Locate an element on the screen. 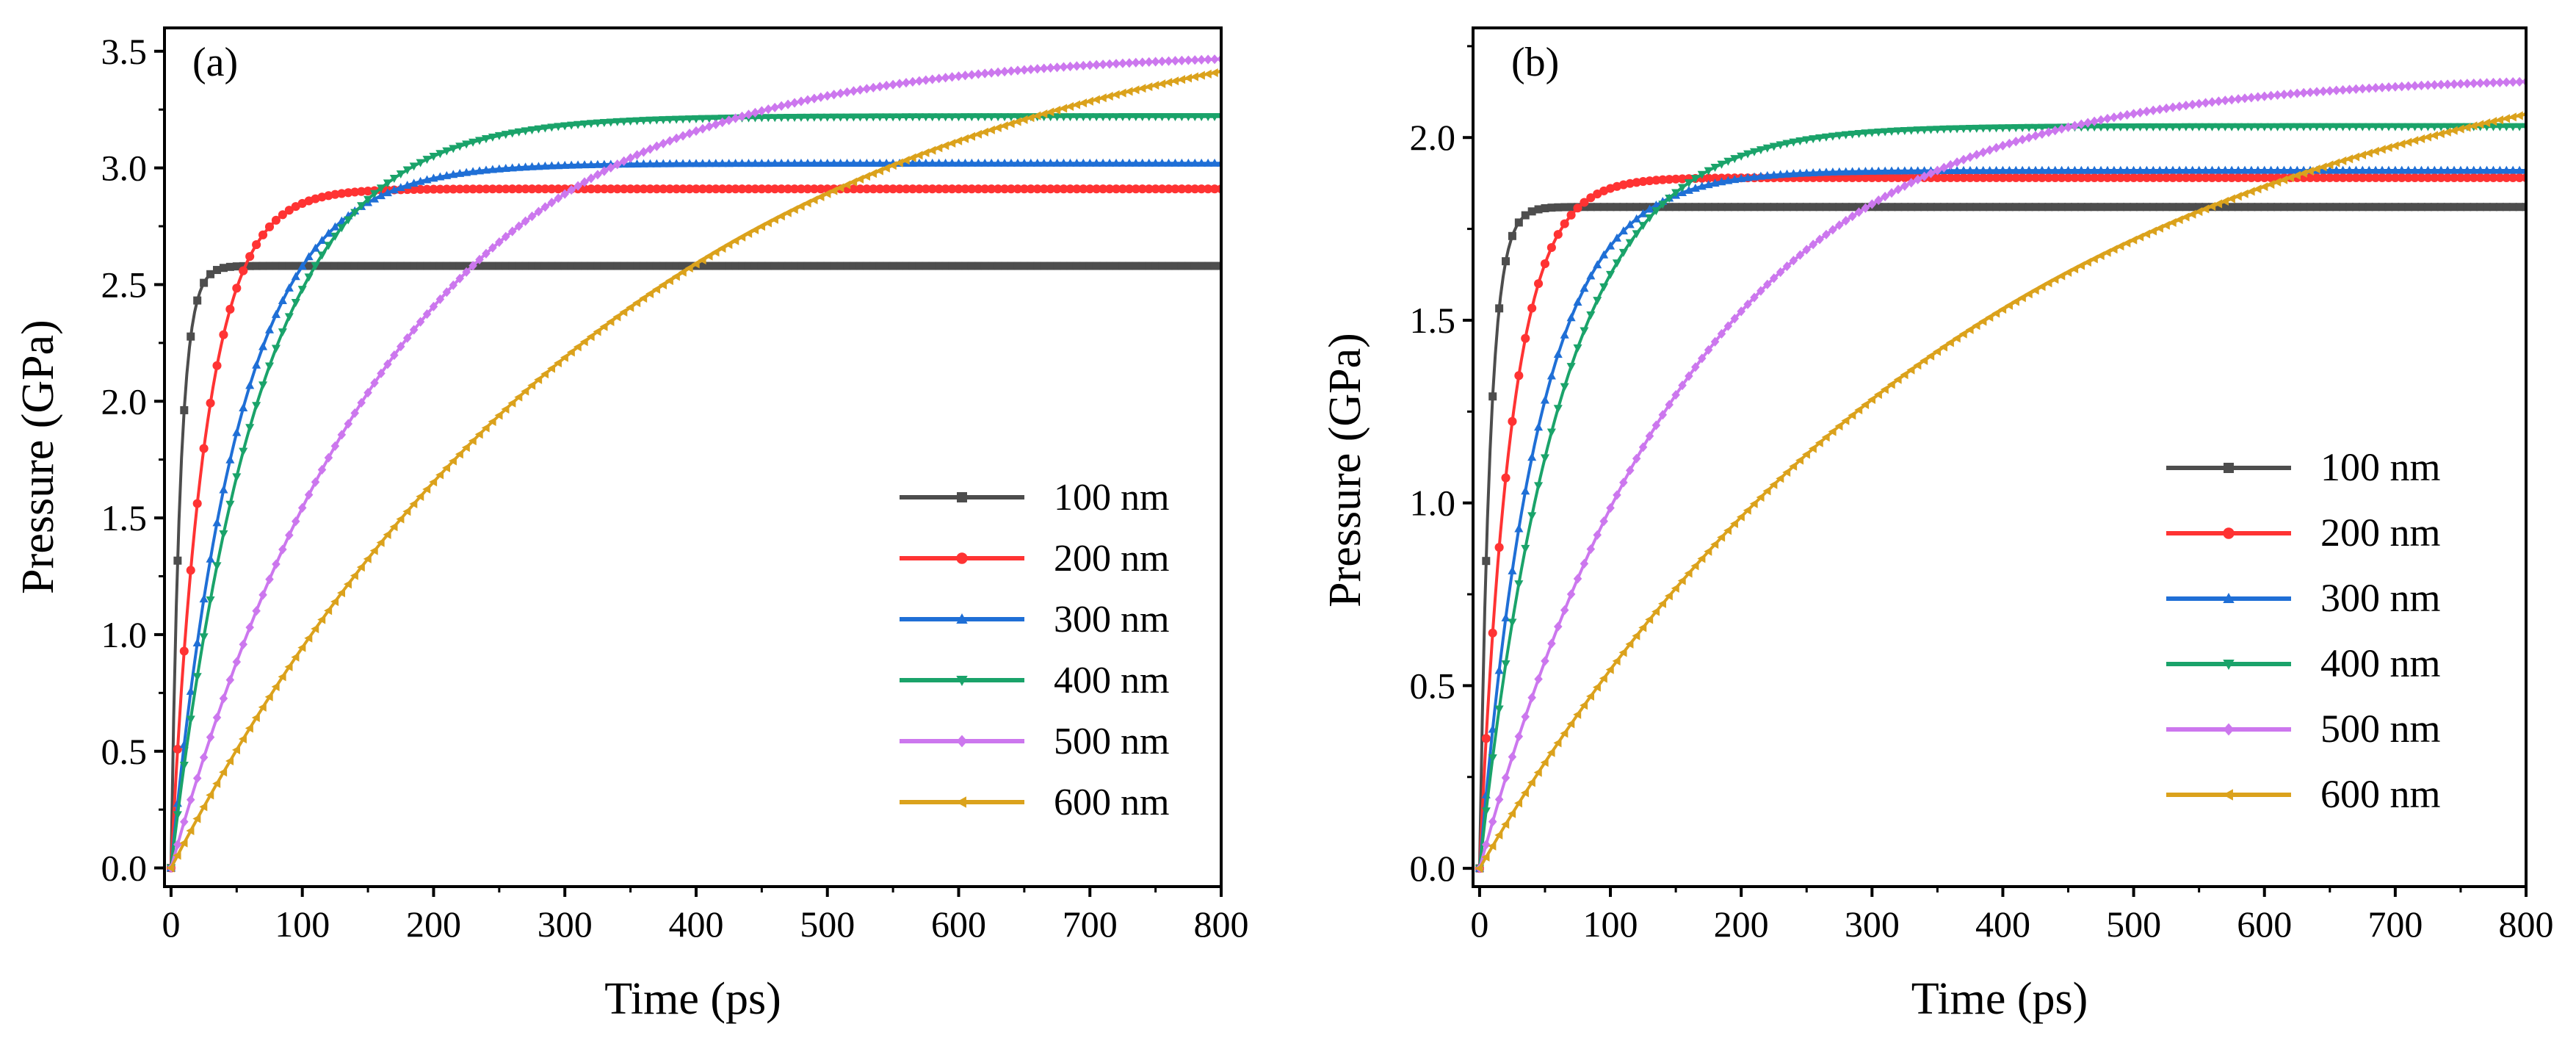 The image size is (2576, 1046). x-tick-label: 700 is located at coordinates (1090, 924).